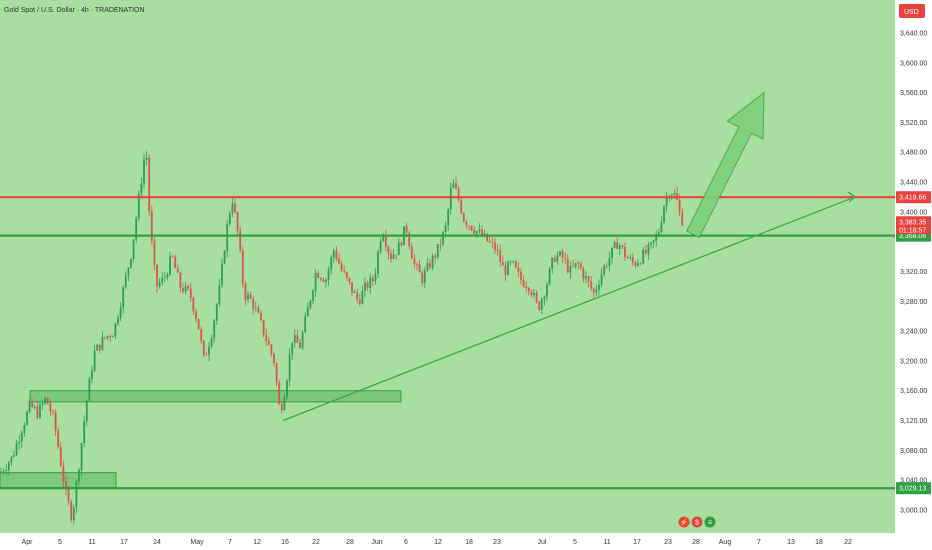  I want to click on y-tick-label: 3,120.00, so click(913, 421).